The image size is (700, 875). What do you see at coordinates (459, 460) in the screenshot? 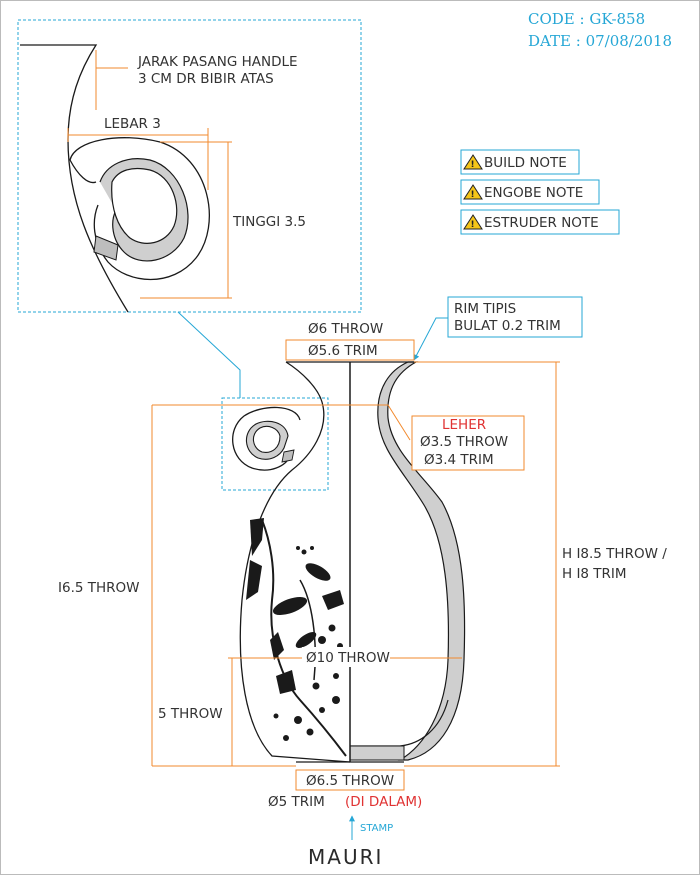
I see `neck-trim-label: Ø3.4 TRIM` at bounding box center [459, 460].